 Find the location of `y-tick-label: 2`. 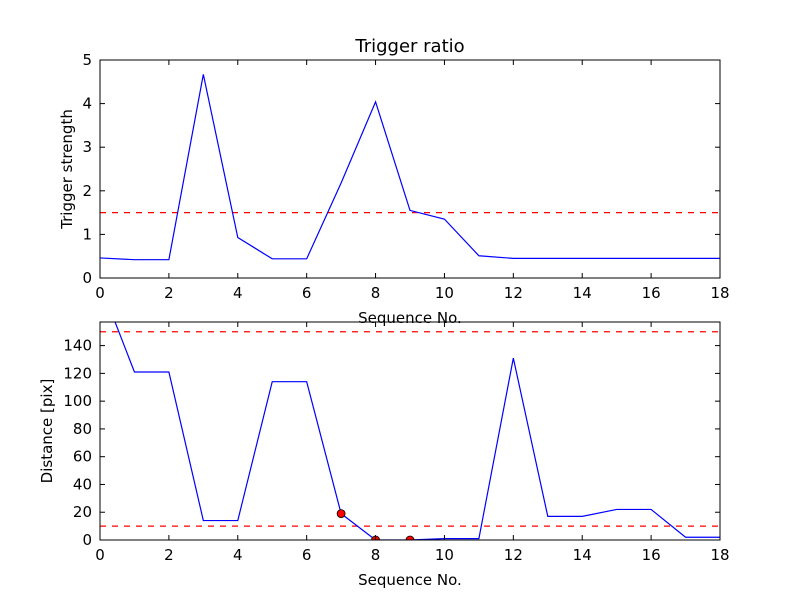

y-tick-label: 2 is located at coordinates (87, 191).